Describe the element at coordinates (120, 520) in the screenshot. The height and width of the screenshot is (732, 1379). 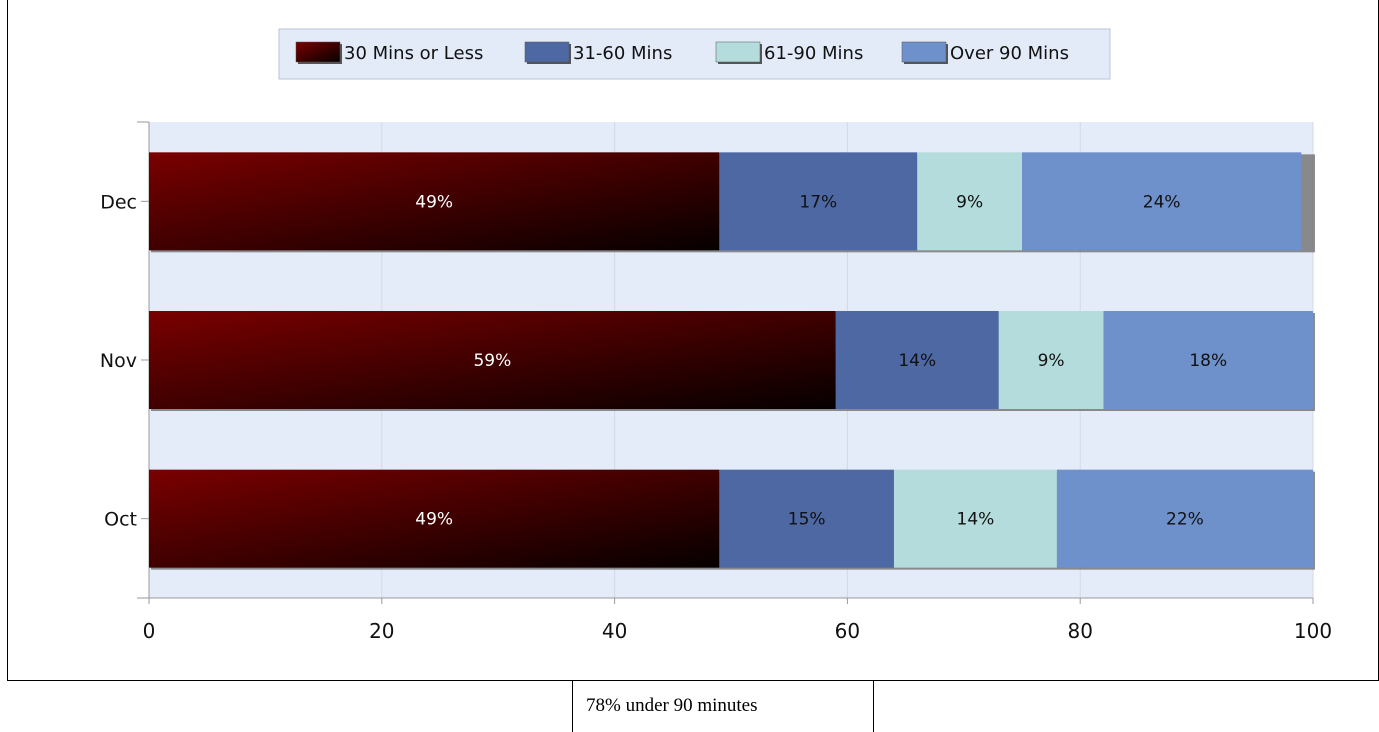
I see `y-tick-label: Oct` at that location.